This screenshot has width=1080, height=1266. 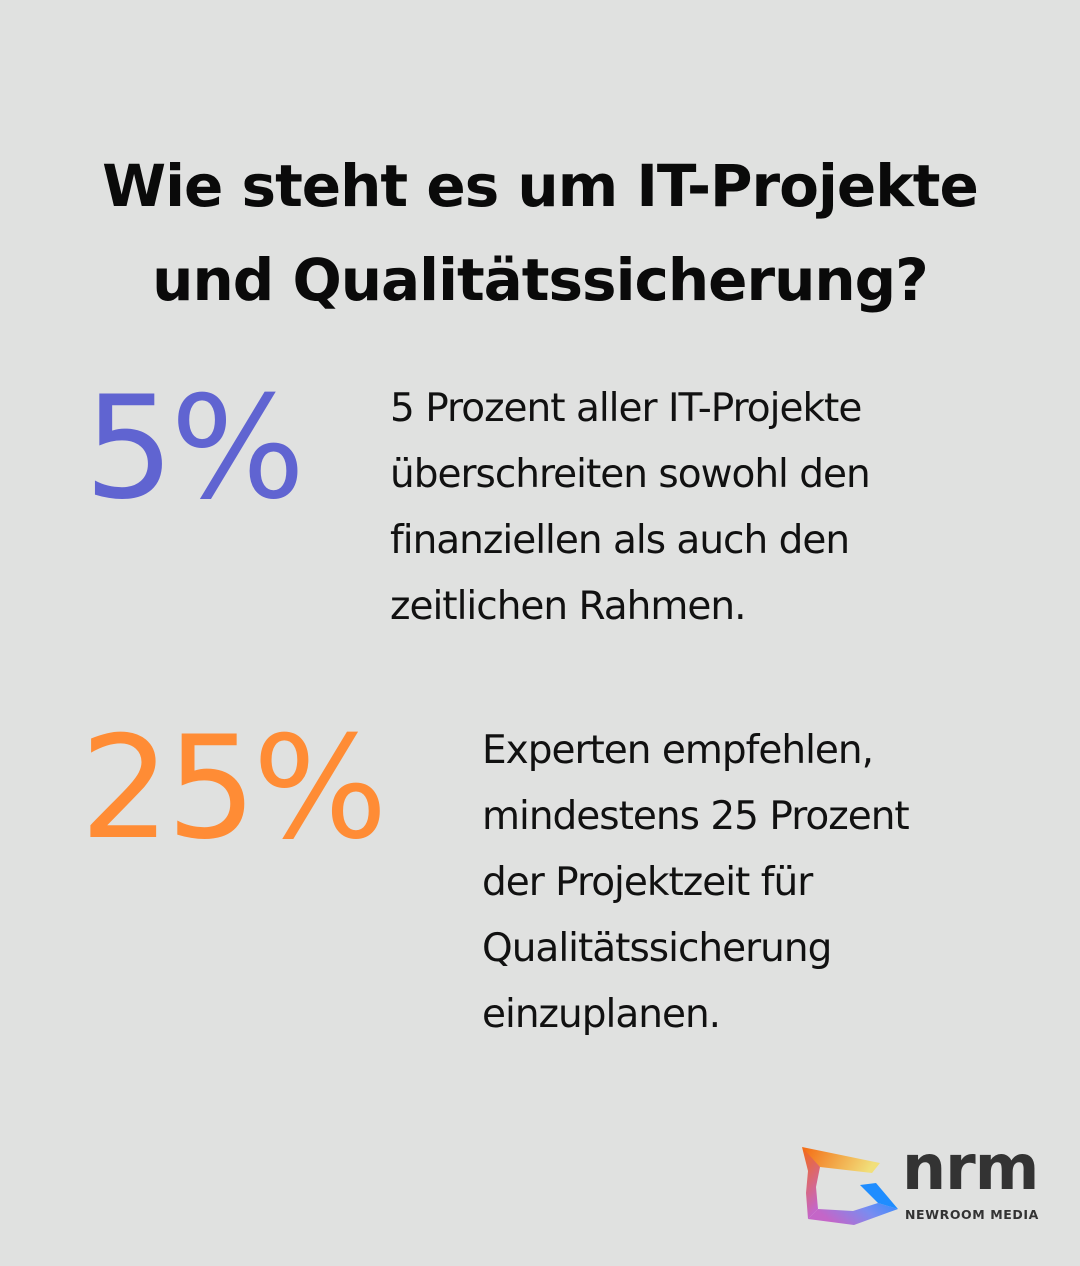 What do you see at coordinates (657, 948) in the screenshot?
I see `stat-description-line: Qualitätssicherung` at bounding box center [657, 948].